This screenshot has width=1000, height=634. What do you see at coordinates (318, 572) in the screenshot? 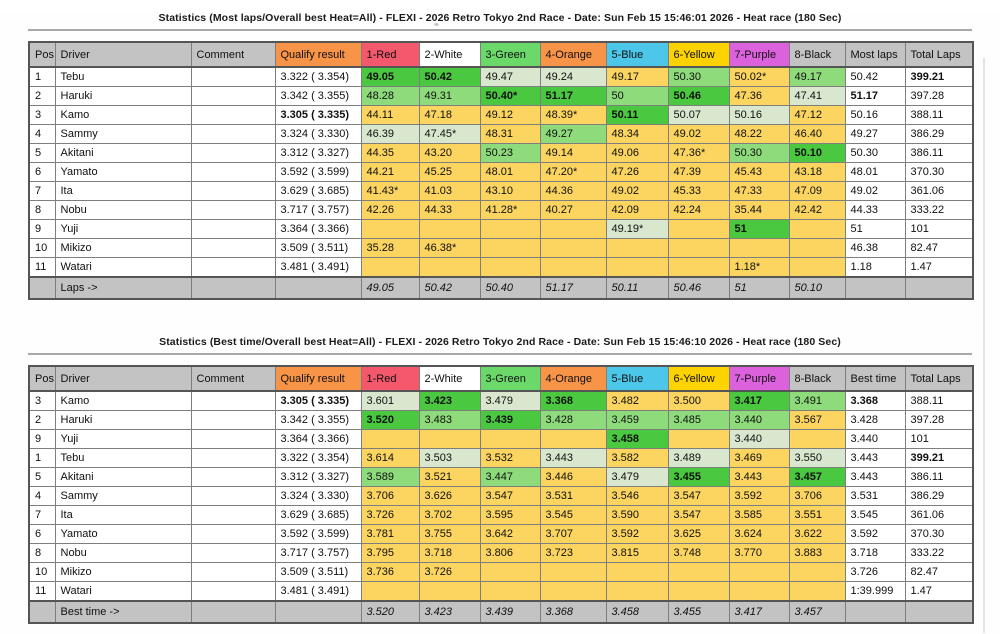
I see `qualify-cell: 3.509 ( 3.511)` at bounding box center [318, 572].